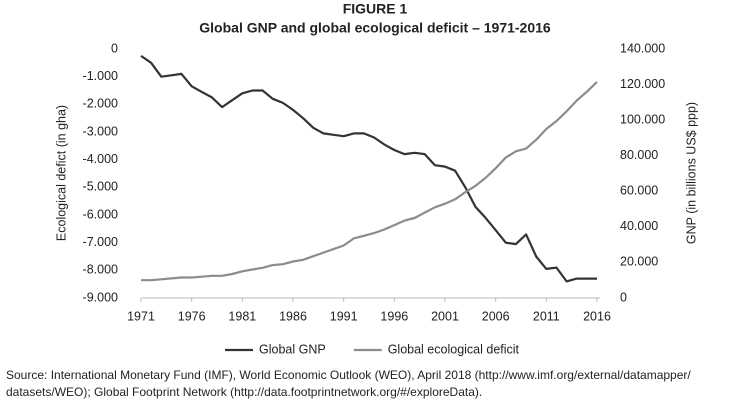  Describe the element at coordinates (192, 316) in the screenshot. I see `x-tick-label: 1976` at that location.